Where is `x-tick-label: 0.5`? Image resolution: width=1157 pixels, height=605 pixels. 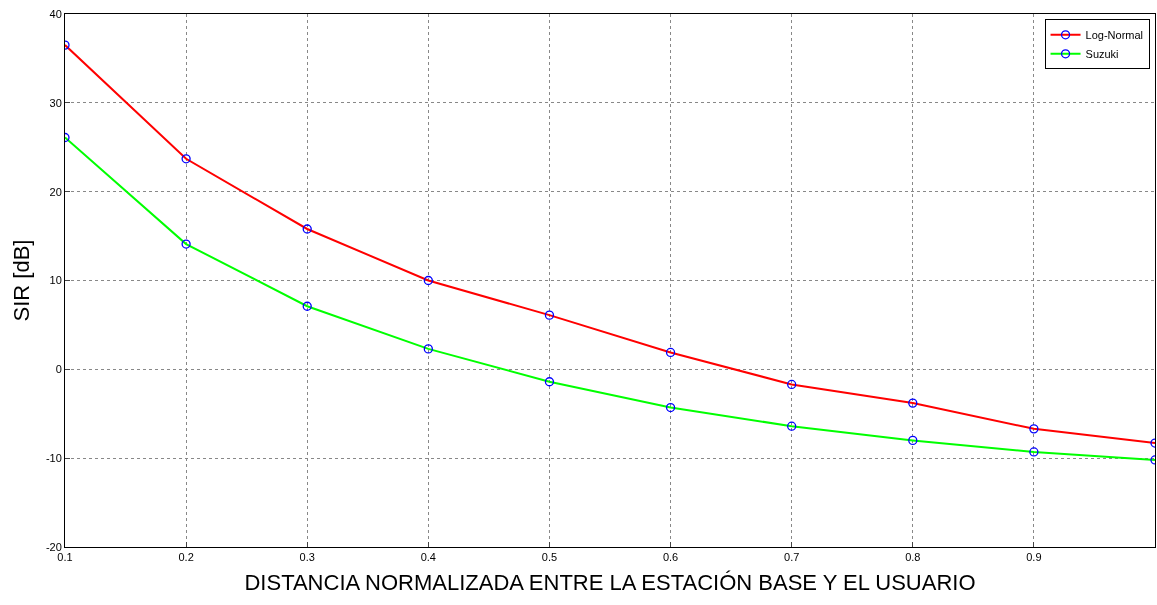
x-tick-label: 0.5 is located at coordinates (549, 557).